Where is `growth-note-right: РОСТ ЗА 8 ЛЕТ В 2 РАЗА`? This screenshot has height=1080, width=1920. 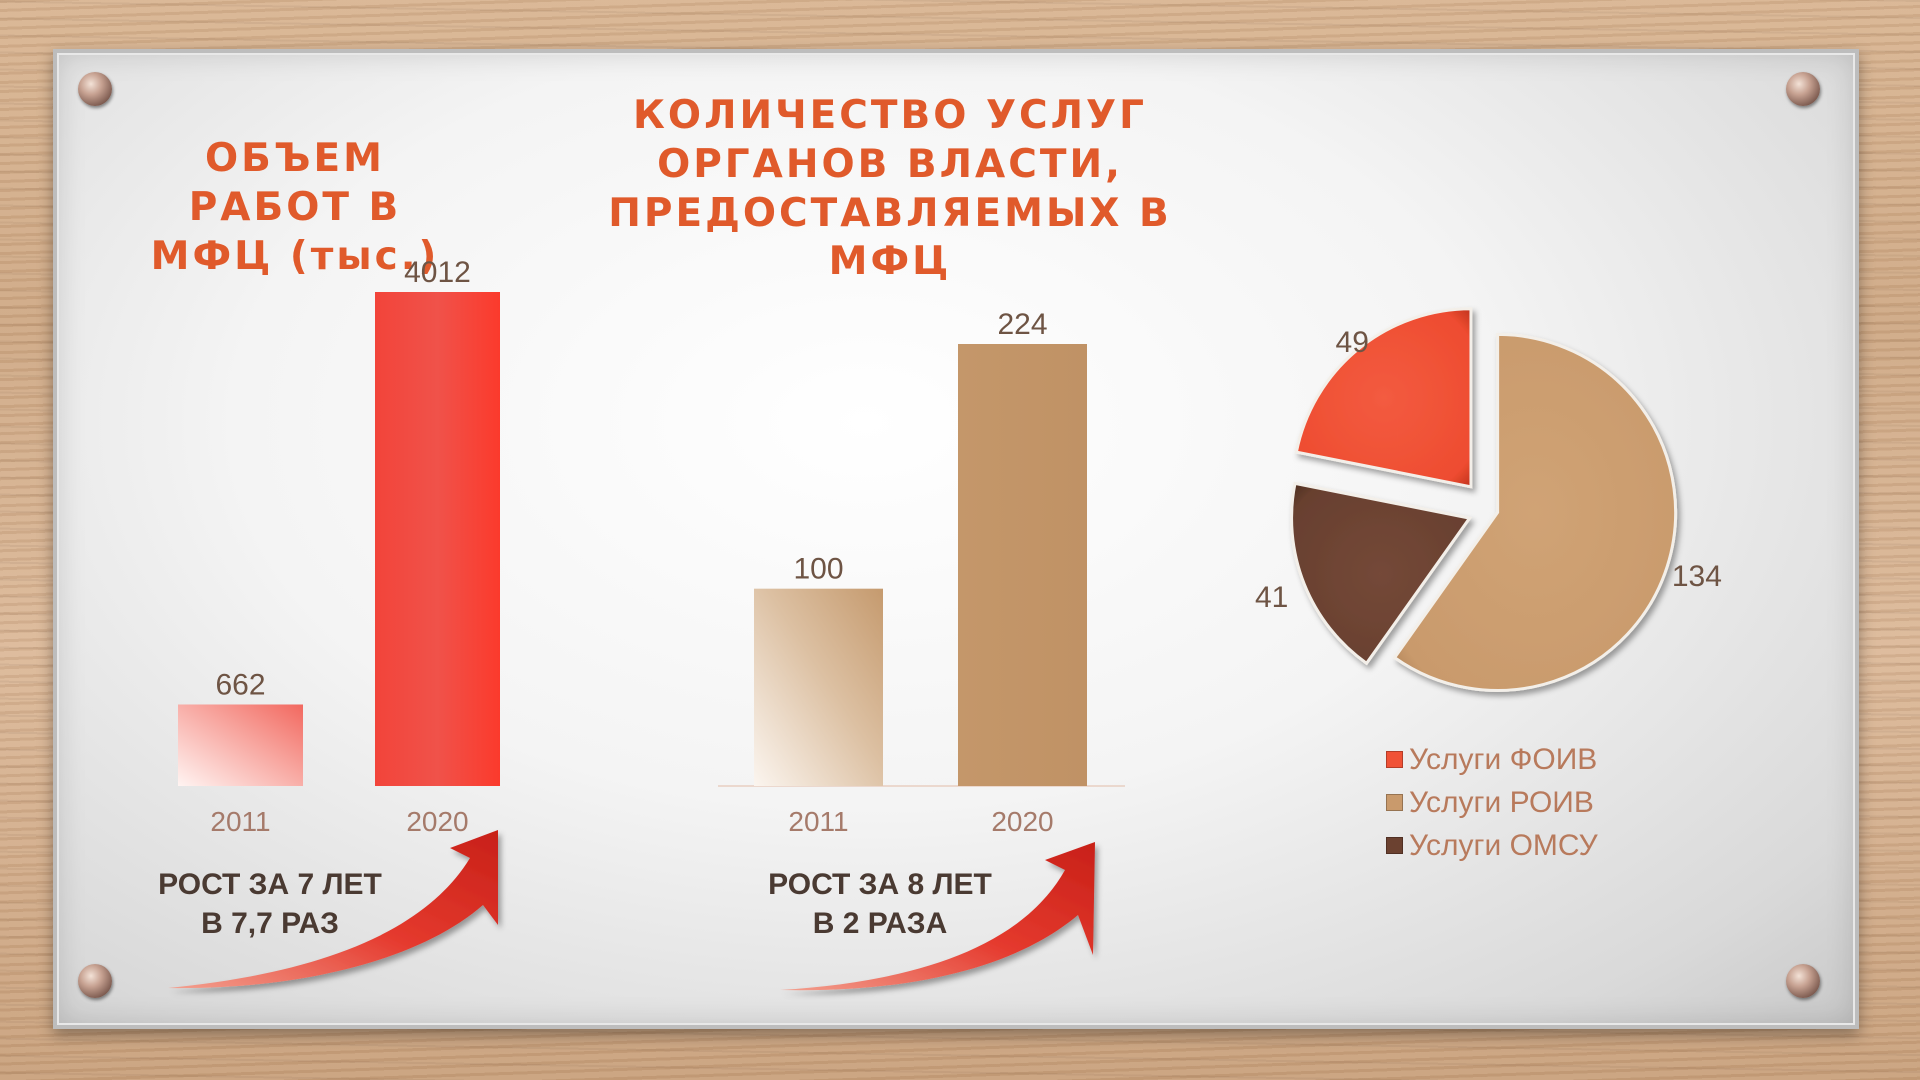
growth-note-right: РОСТ ЗА 8 ЛЕТ В 2 РАЗА is located at coordinates (880, 904).